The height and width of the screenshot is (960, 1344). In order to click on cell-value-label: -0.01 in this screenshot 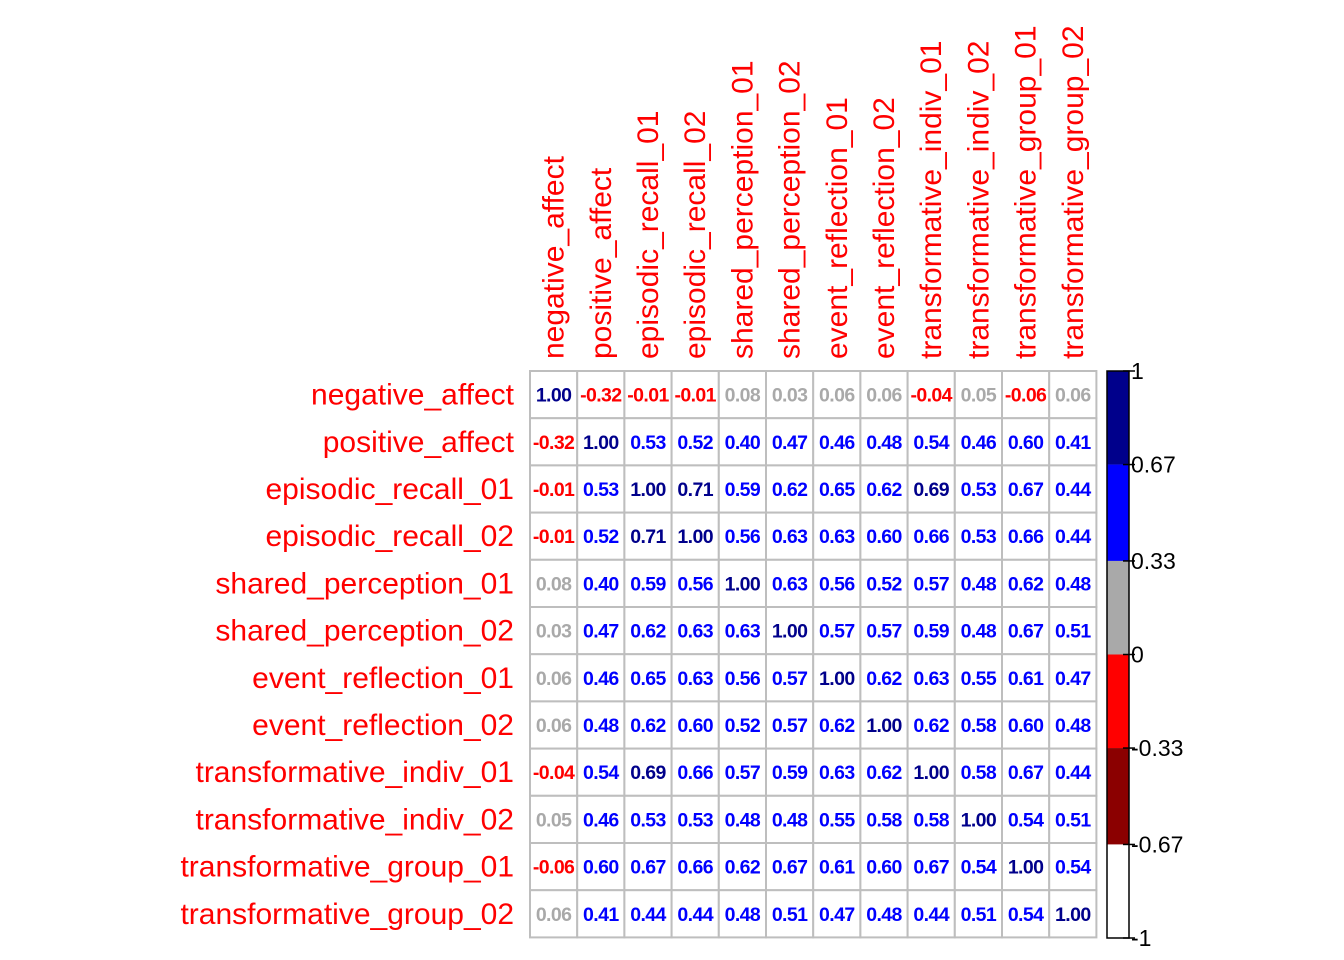, I will do `click(554, 537)`.